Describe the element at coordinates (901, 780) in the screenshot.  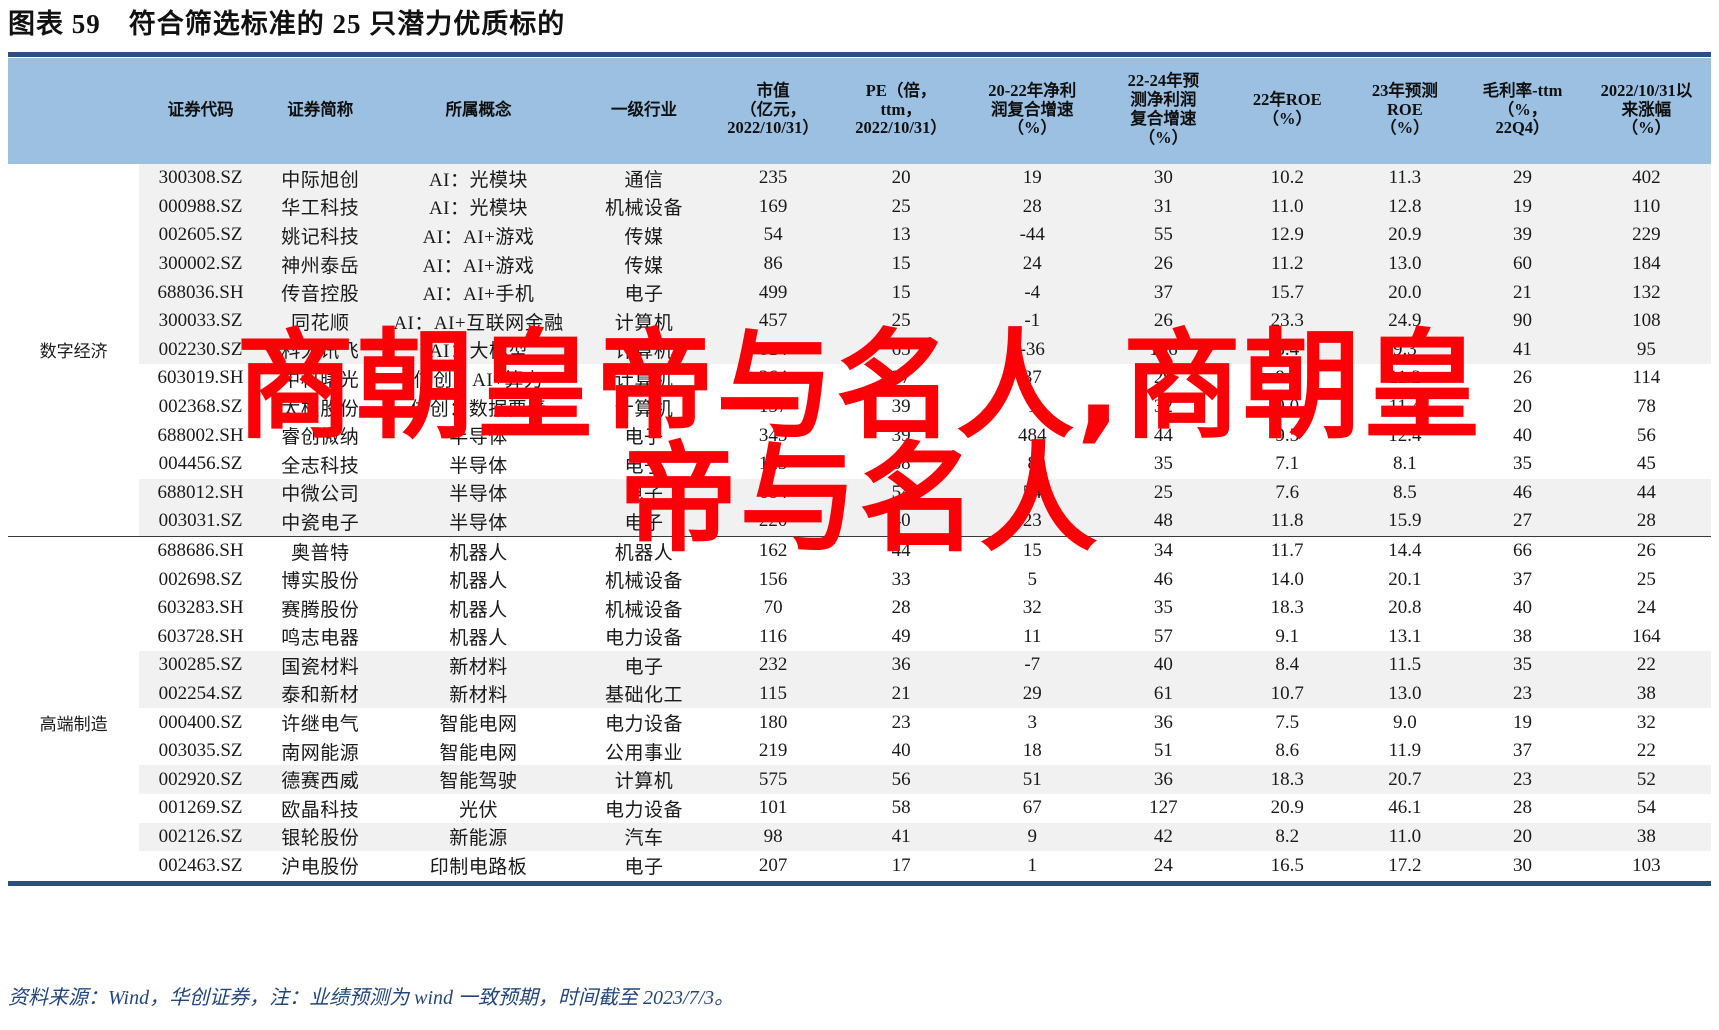
I see `cell-pe: 56` at that location.